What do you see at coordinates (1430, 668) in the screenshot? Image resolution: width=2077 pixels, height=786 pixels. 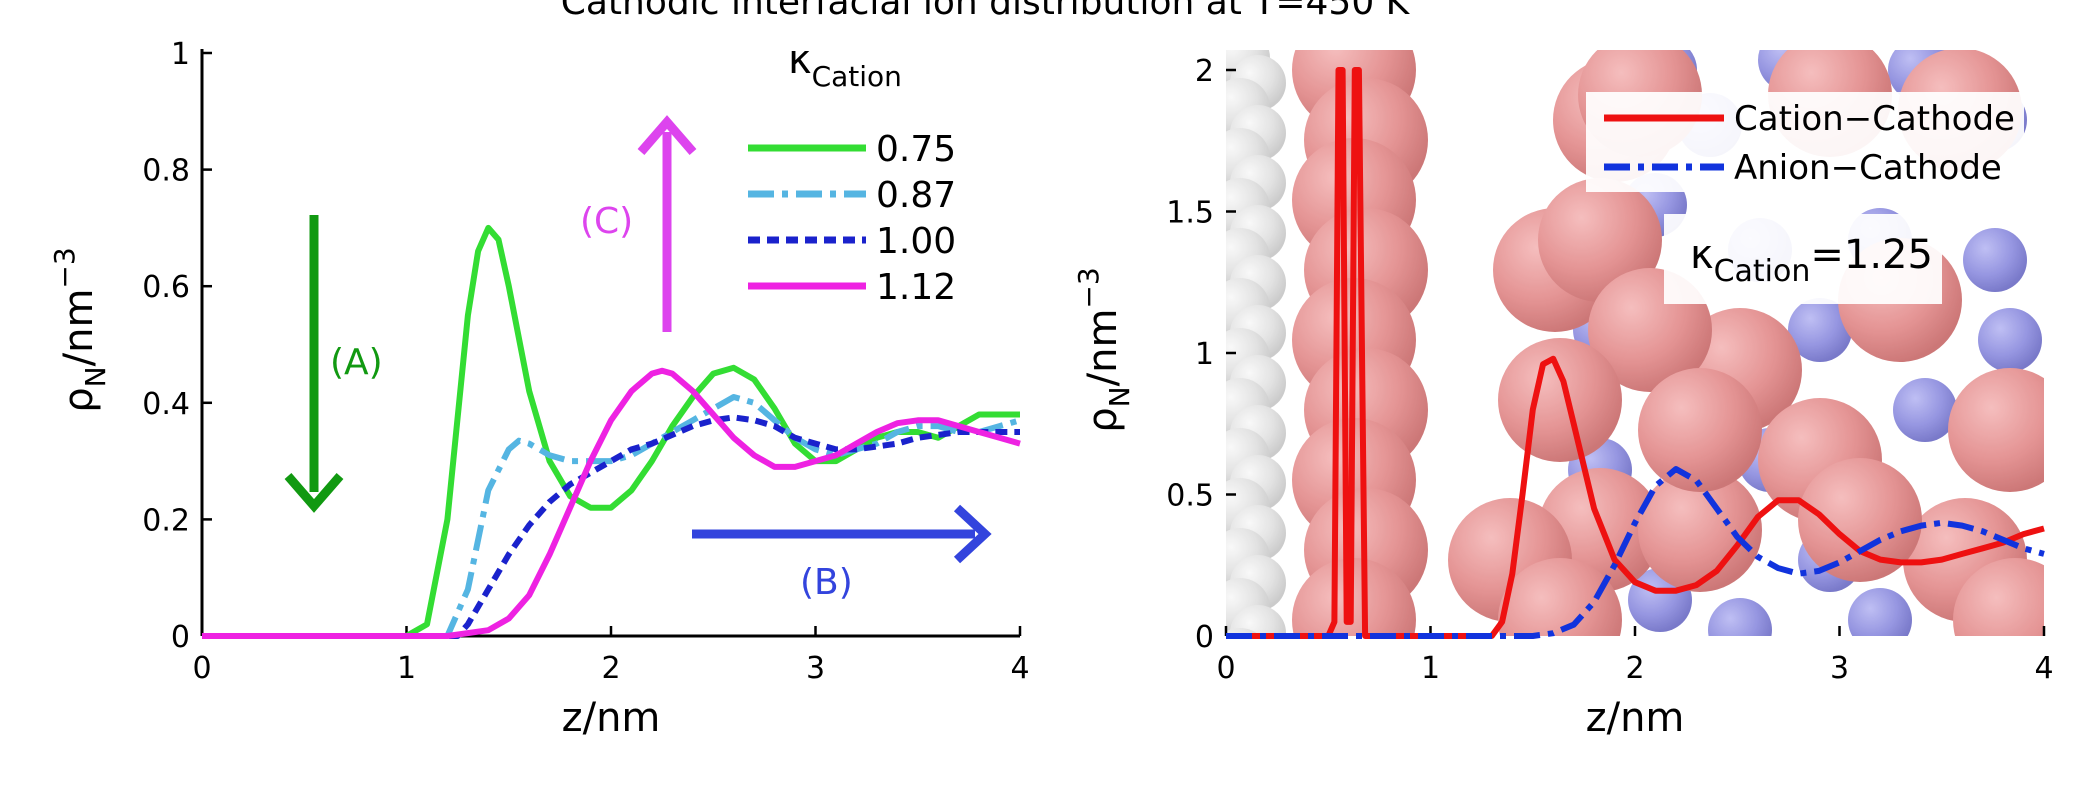 I see `right-x-tick-label: 1` at bounding box center [1430, 668].